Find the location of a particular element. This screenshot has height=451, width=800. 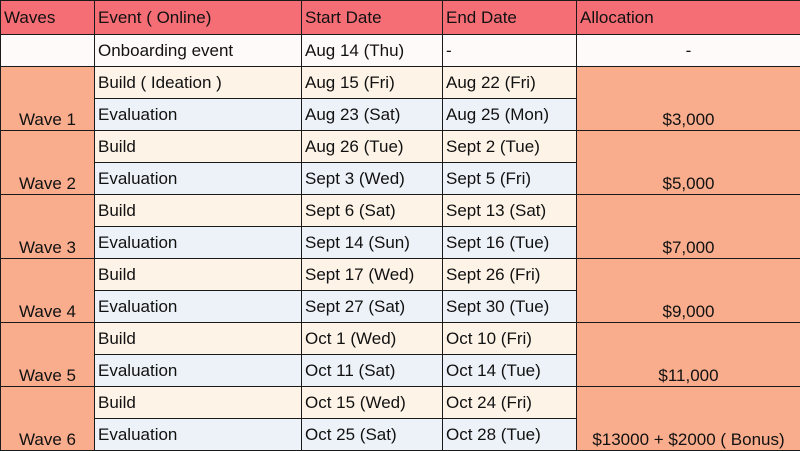

wave-1-eval-start: Aug 23 (Sat) is located at coordinates (372, 114).